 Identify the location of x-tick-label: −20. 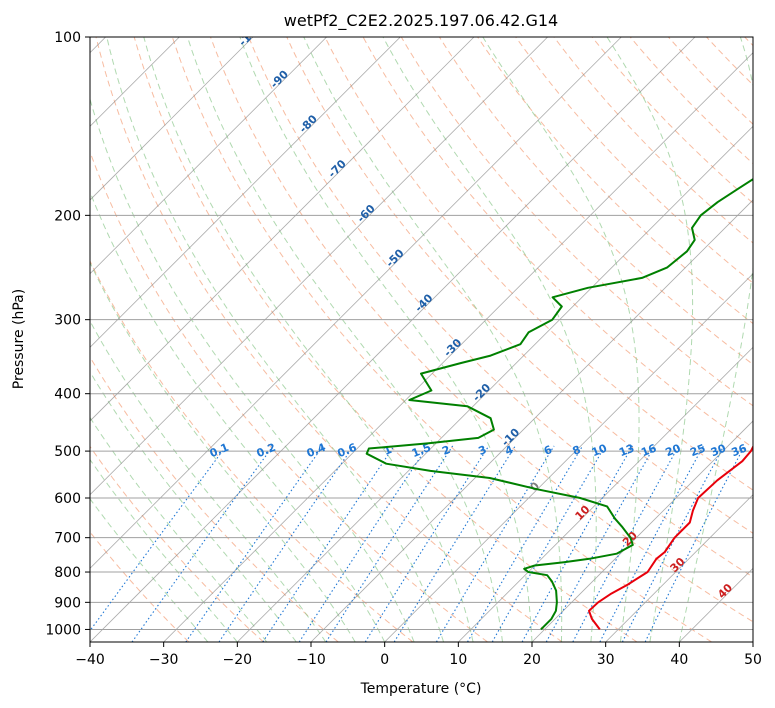
(238, 660).